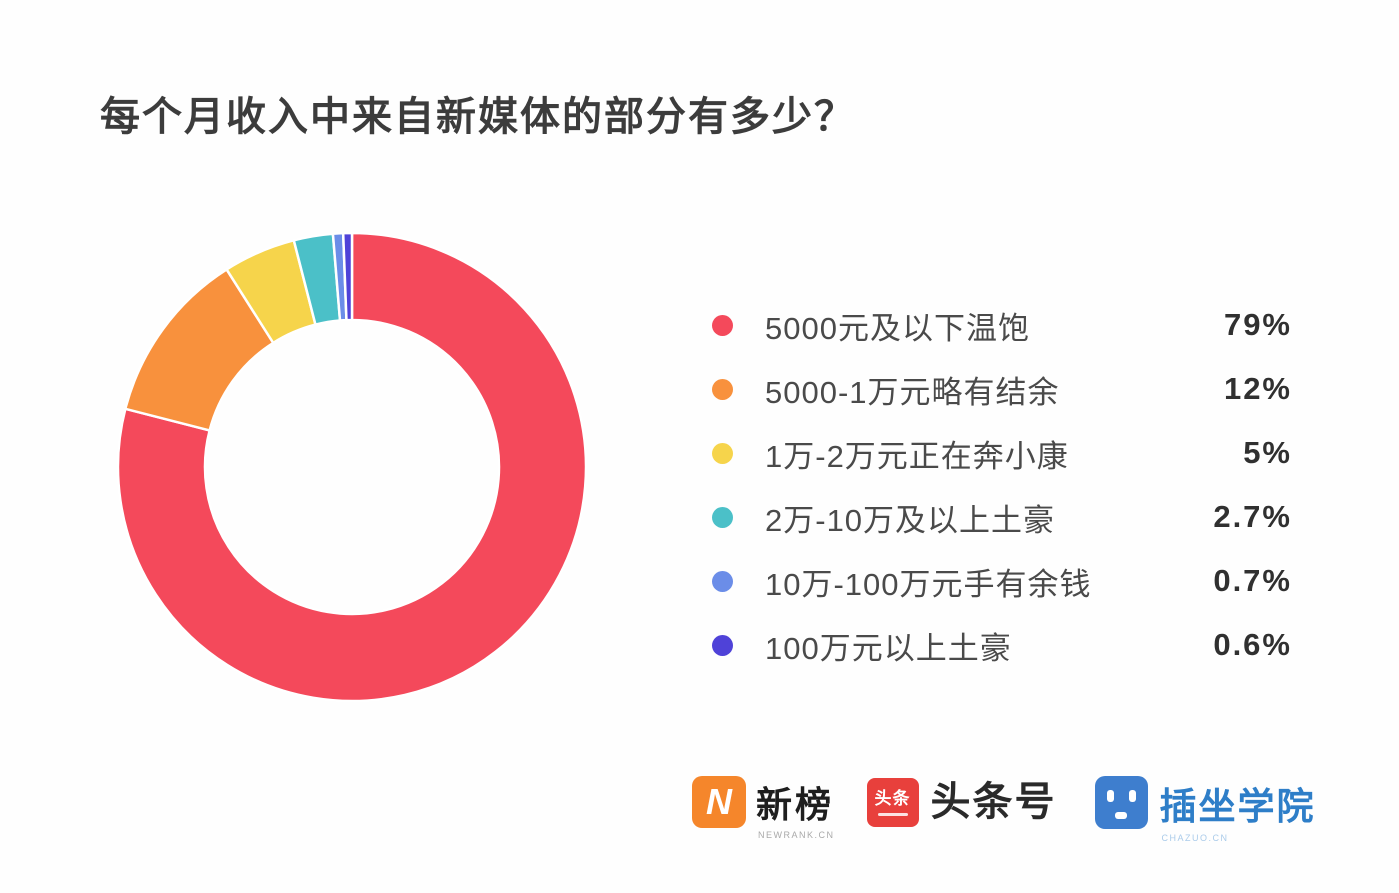 The image size is (1399, 893). What do you see at coordinates (1257, 324) in the screenshot?
I see `legend-value: 79%` at bounding box center [1257, 324].